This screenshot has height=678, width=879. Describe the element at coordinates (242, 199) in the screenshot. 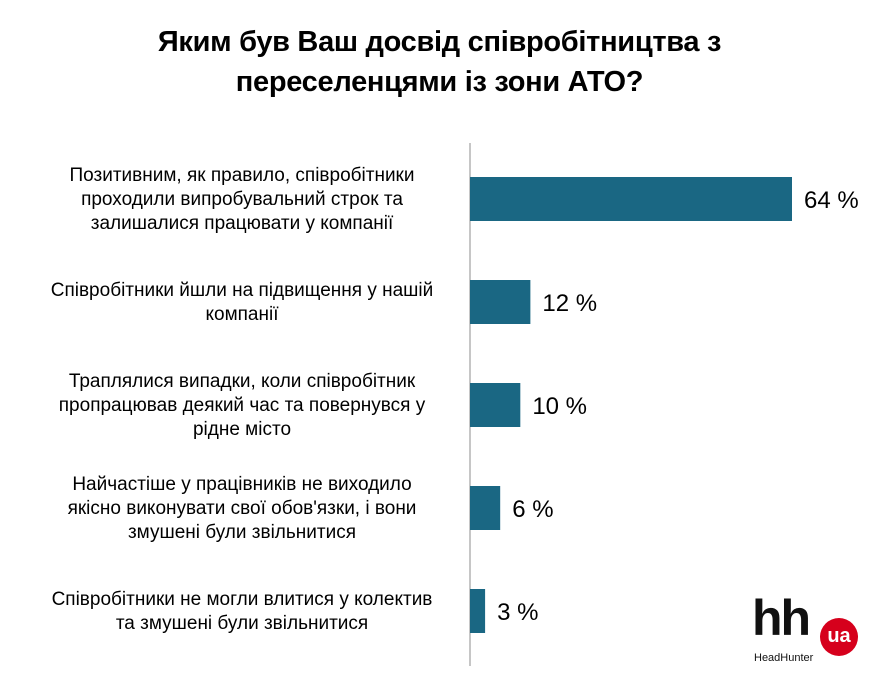

I see `category-label-1-line-2: проходили випробувальний строк та` at that location.